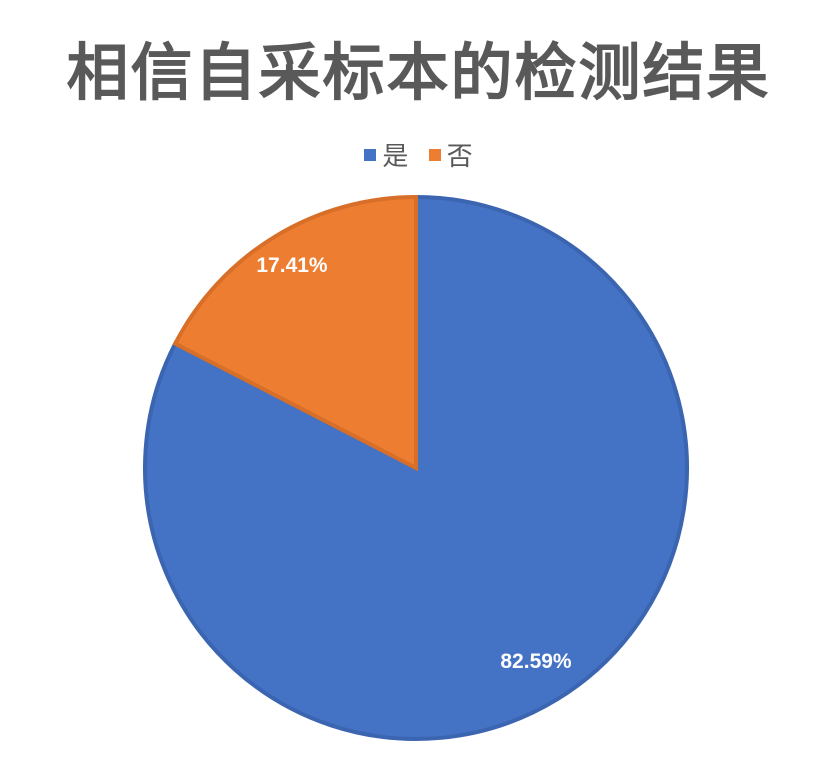 The width and height of the screenshot is (837, 769). I want to click on legend-label-no: 否, so click(459, 157).